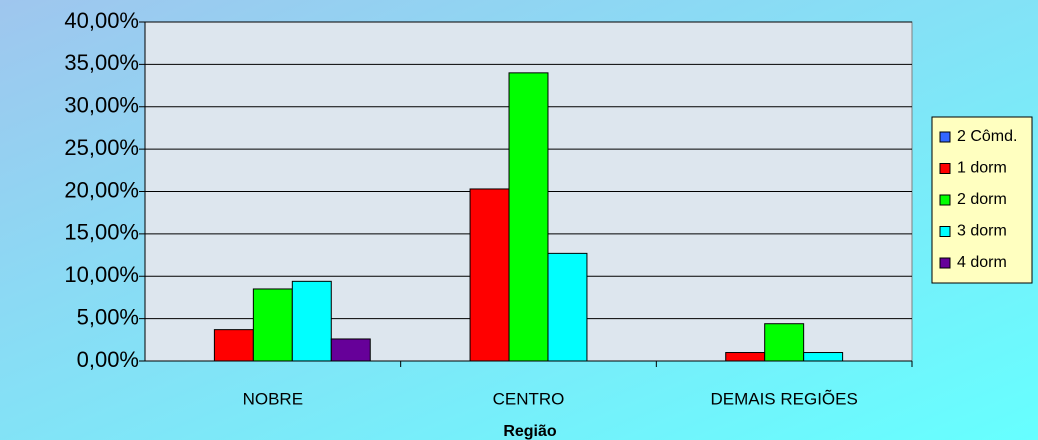 This screenshot has height=440, width=1038. I want to click on x-tick-label: NOBRE, so click(273, 398).